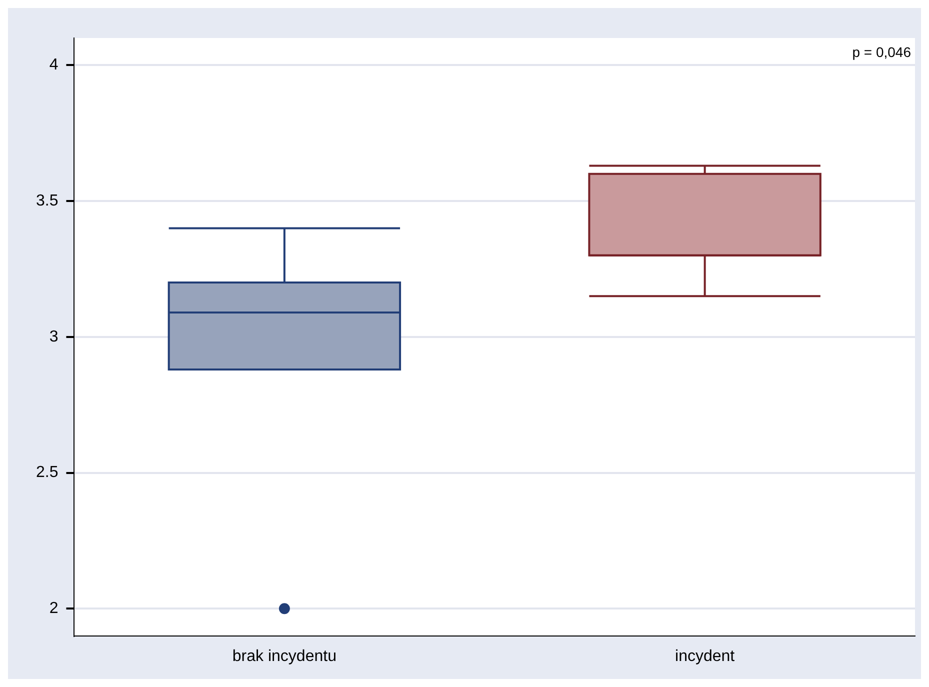 Image resolution: width=929 pixels, height=687 pixels. What do you see at coordinates (47, 201) in the screenshot?
I see `y-tick-label: 3.5` at bounding box center [47, 201].